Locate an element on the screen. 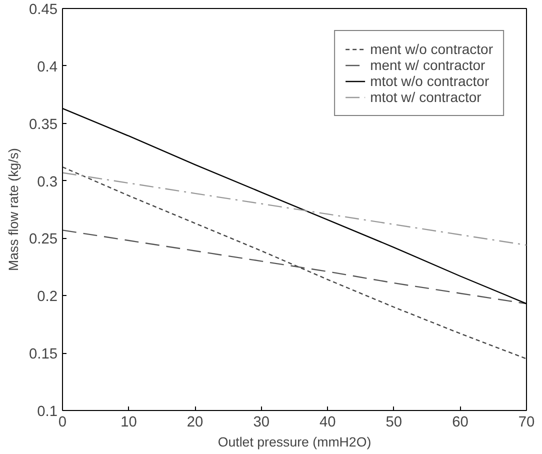  x-tick-label: 0 is located at coordinates (62, 422).